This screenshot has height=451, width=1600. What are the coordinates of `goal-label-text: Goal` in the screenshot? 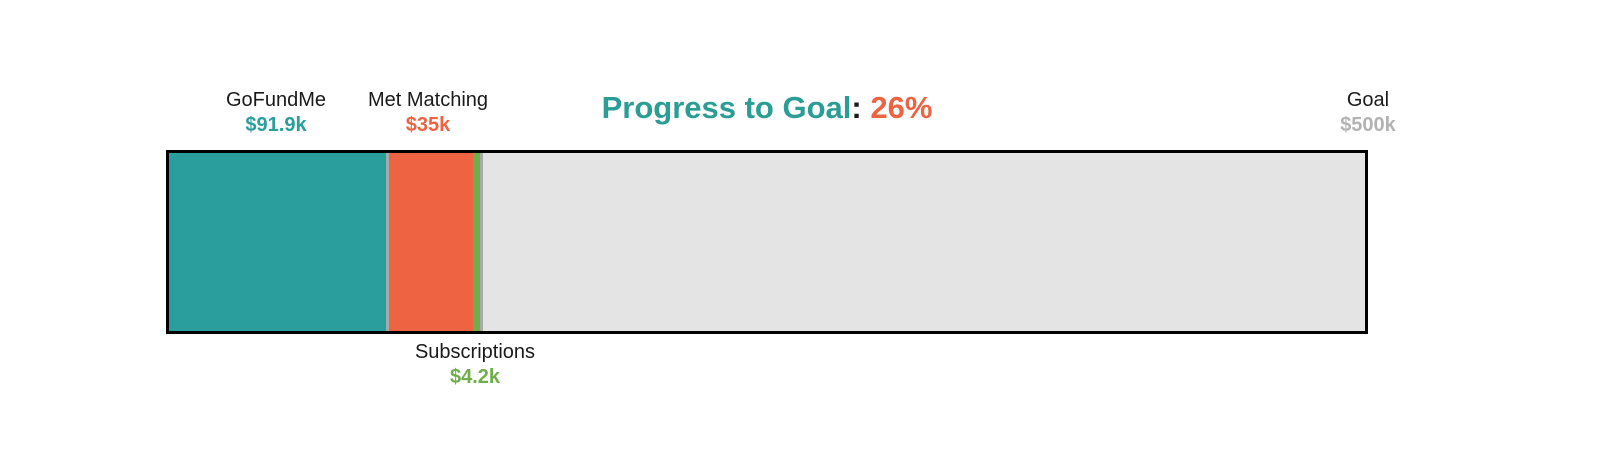 It's located at (1368, 100).